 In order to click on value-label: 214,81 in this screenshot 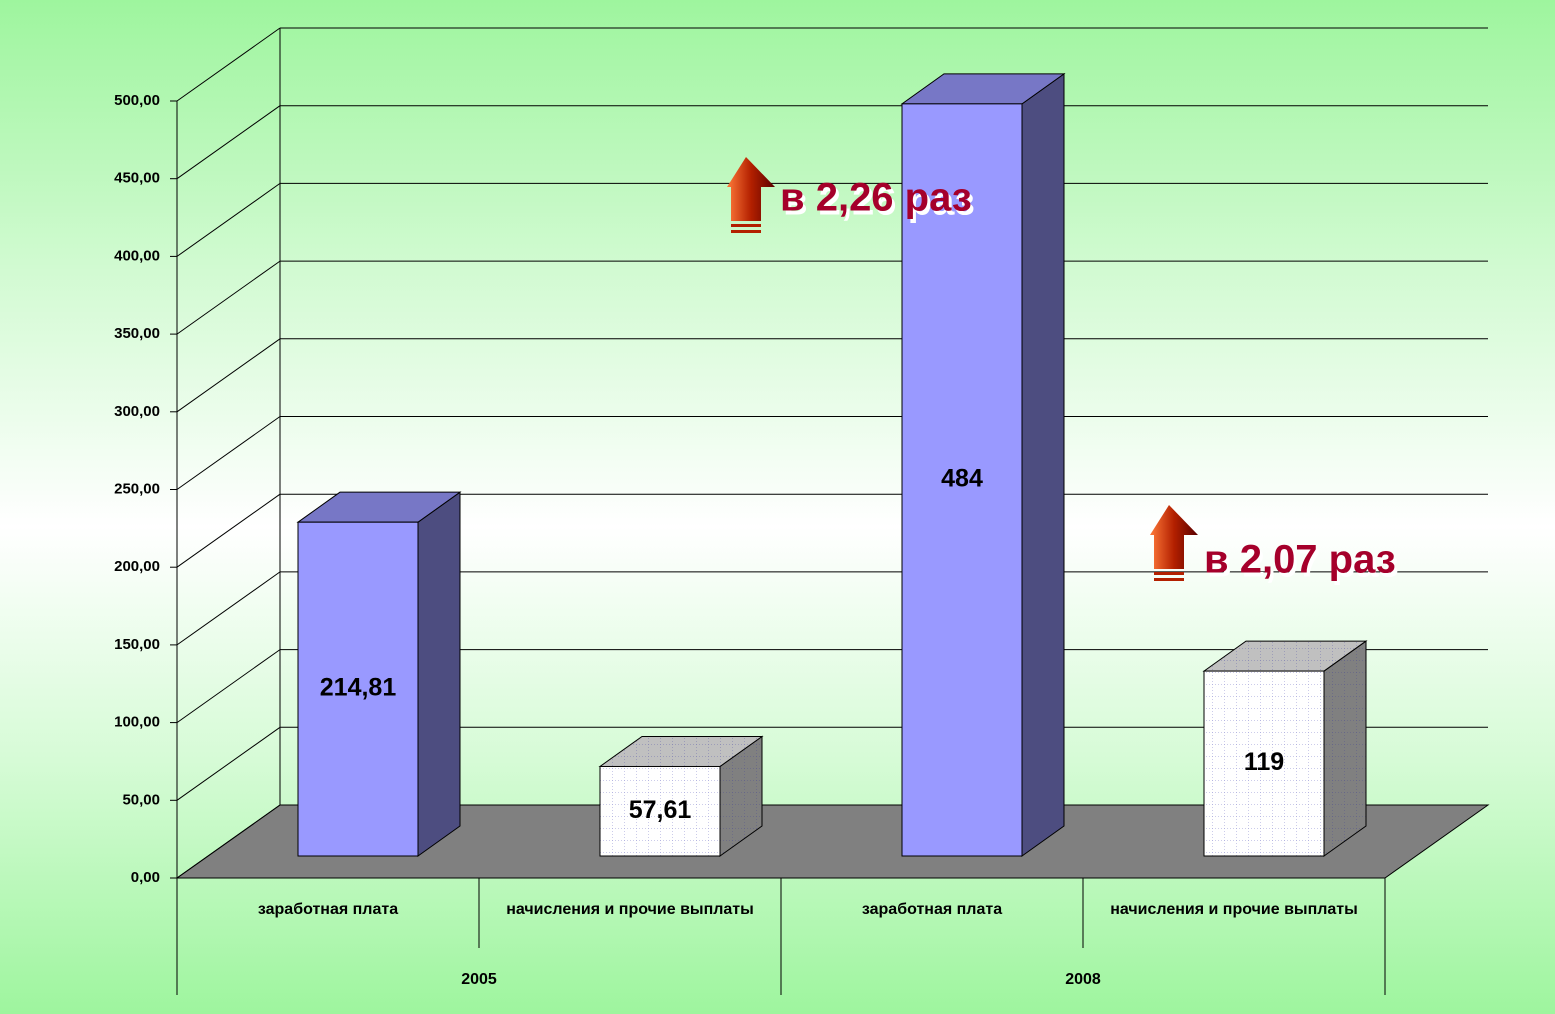, I will do `click(358, 688)`.